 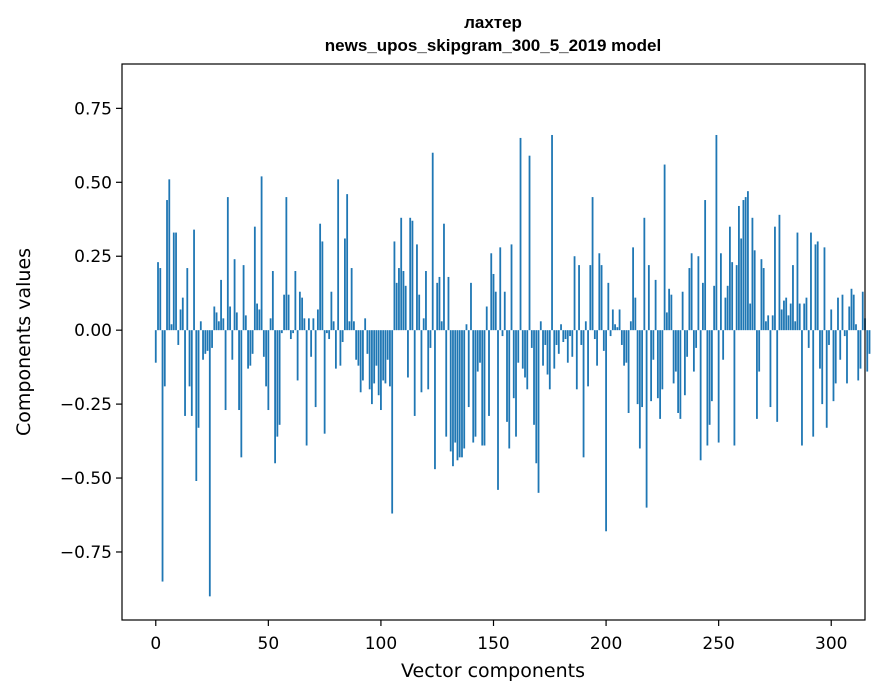 What do you see at coordinates (93, 331) in the screenshot?
I see `y-tick-label: 0.00` at bounding box center [93, 331].